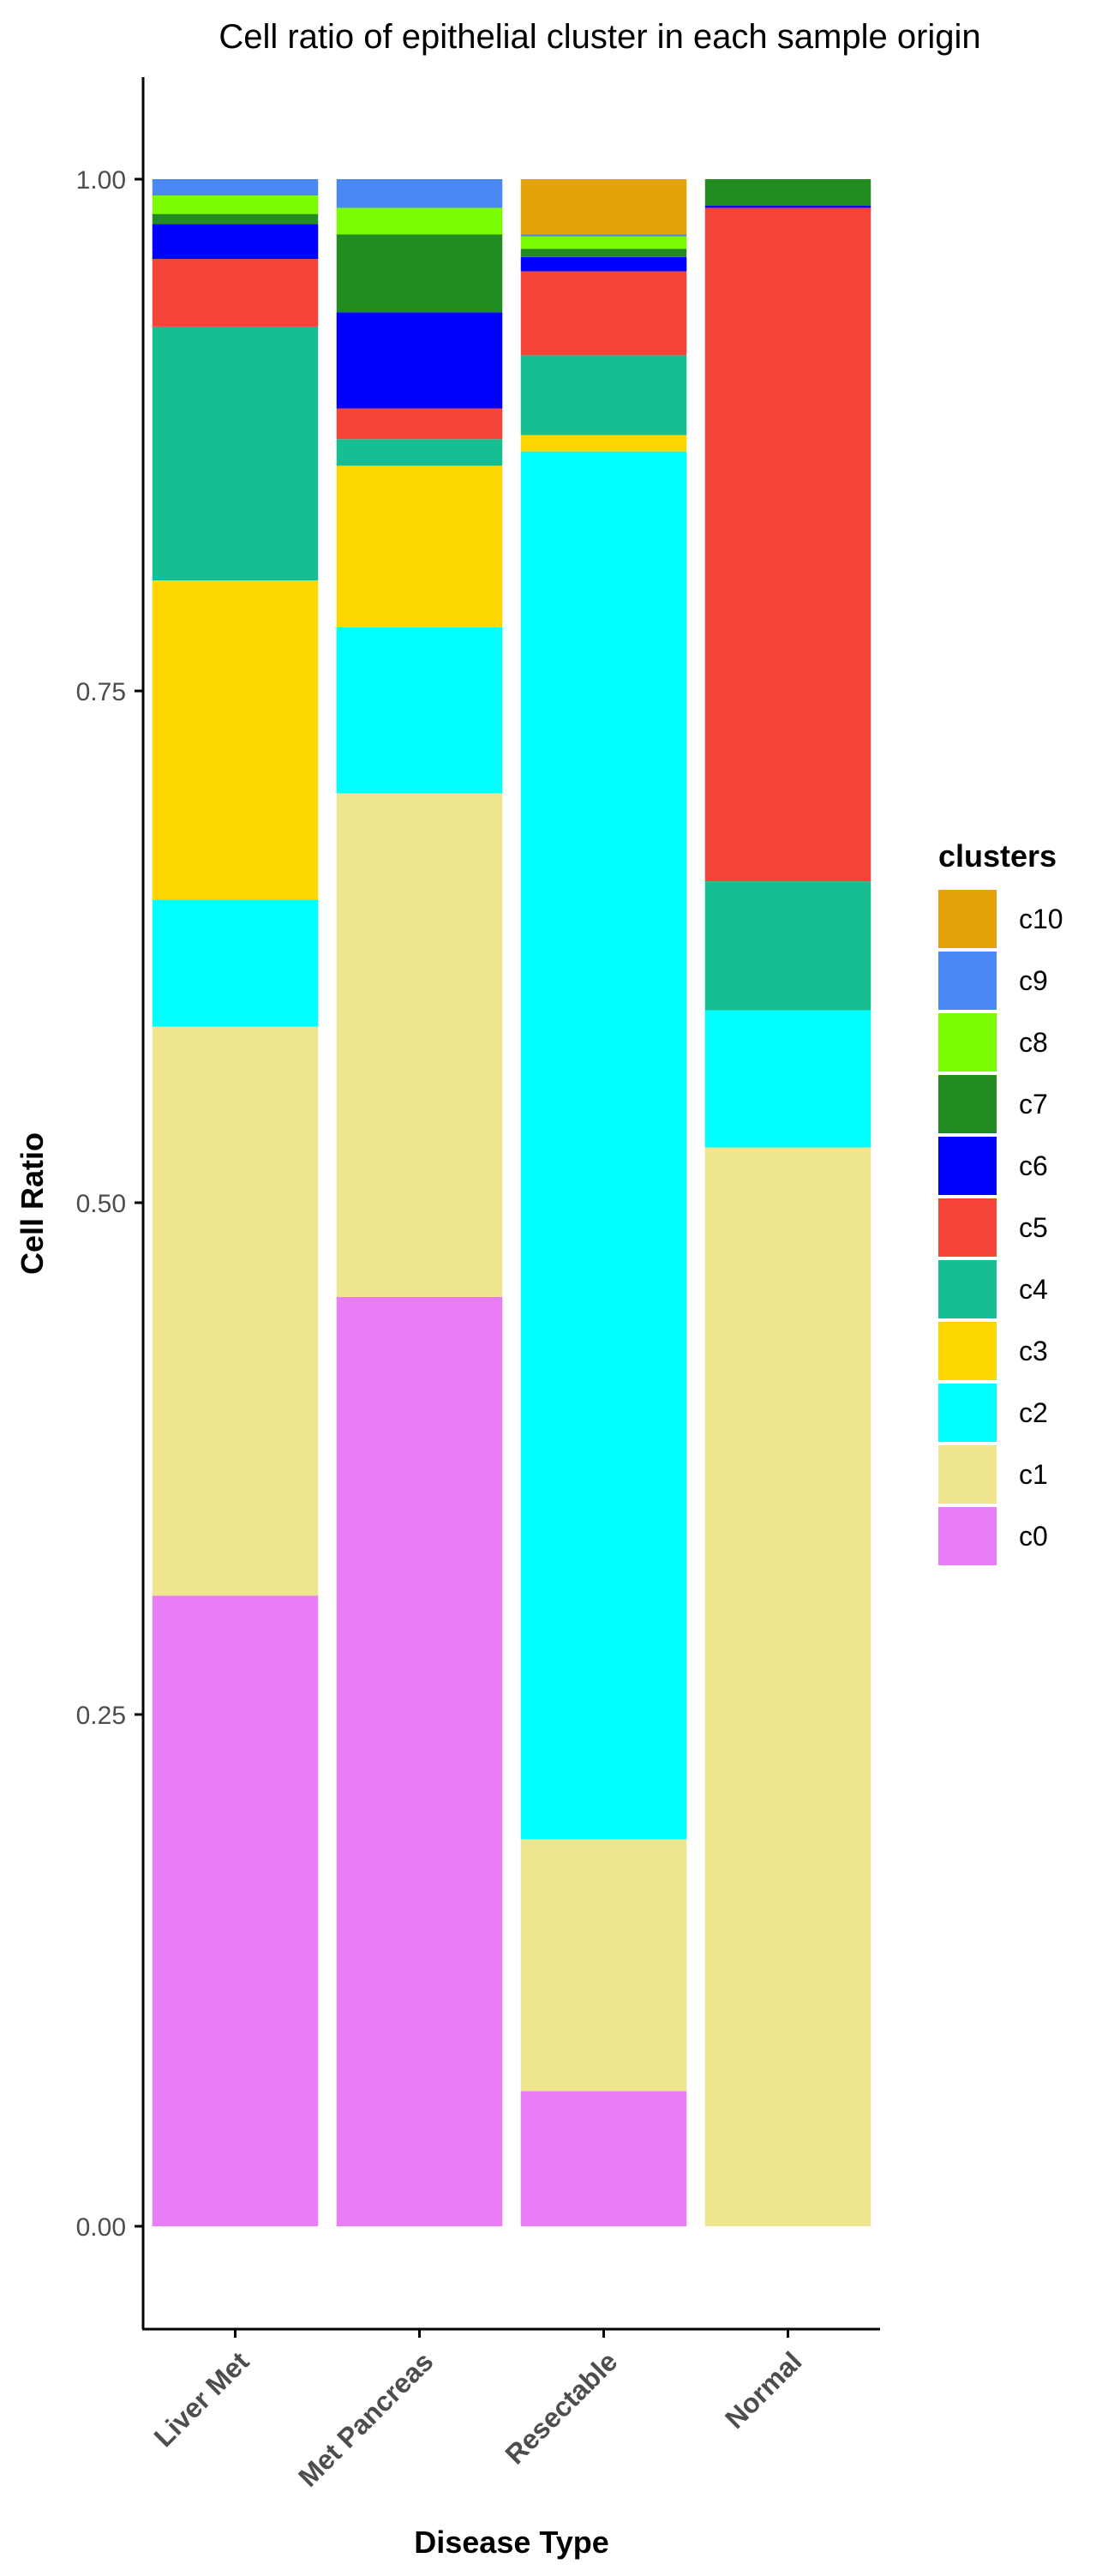 This screenshot has height=2576, width=1114. I want to click on x-ticks-group: Liver Met Met Pancreas Resectable Normal, so click(478, 2411).